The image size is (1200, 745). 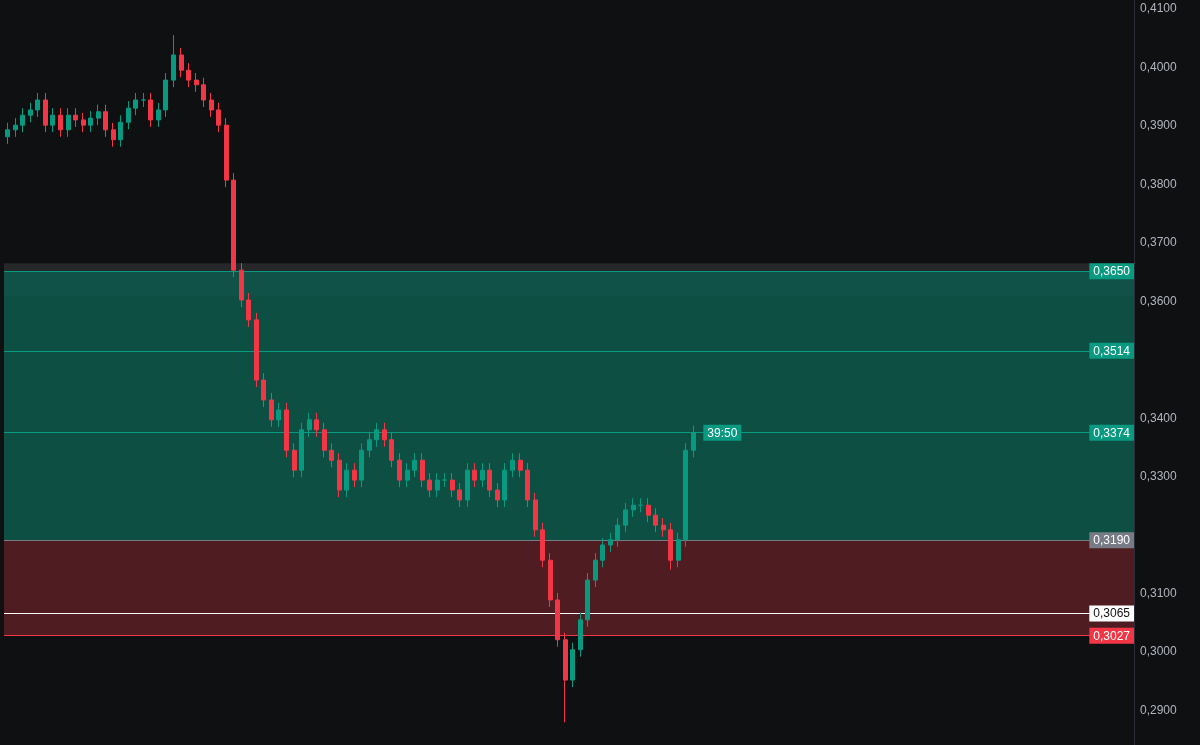 I want to click on y-tick-label: 0,3700, so click(x=1159, y=242).